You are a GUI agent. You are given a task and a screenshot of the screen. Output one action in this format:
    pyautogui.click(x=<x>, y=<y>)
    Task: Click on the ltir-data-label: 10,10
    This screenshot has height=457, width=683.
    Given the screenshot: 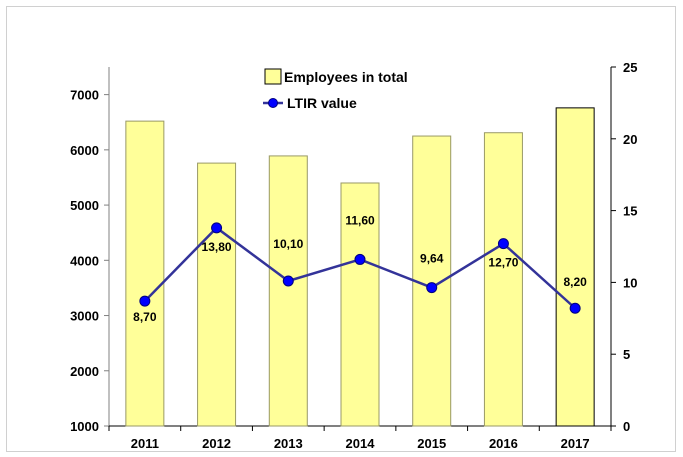 What is the action you would take?
    pyautogui.click(x=288, y=244)
    